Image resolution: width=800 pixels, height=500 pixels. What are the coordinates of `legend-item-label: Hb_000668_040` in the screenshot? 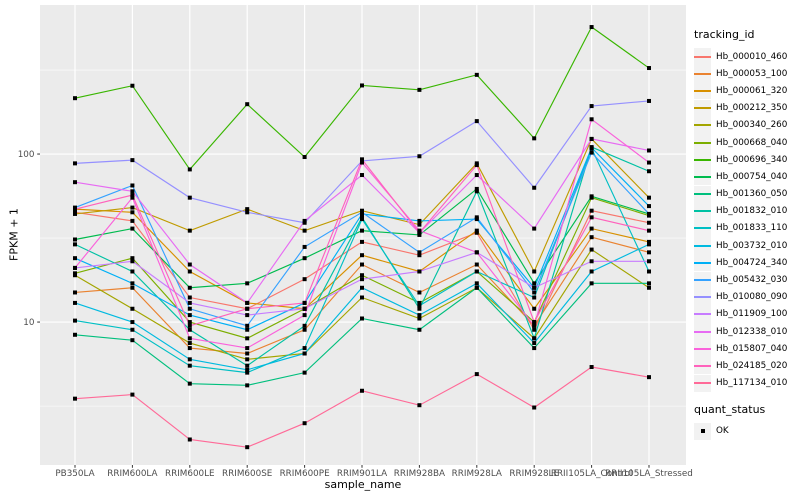 It's located at (752, 142).